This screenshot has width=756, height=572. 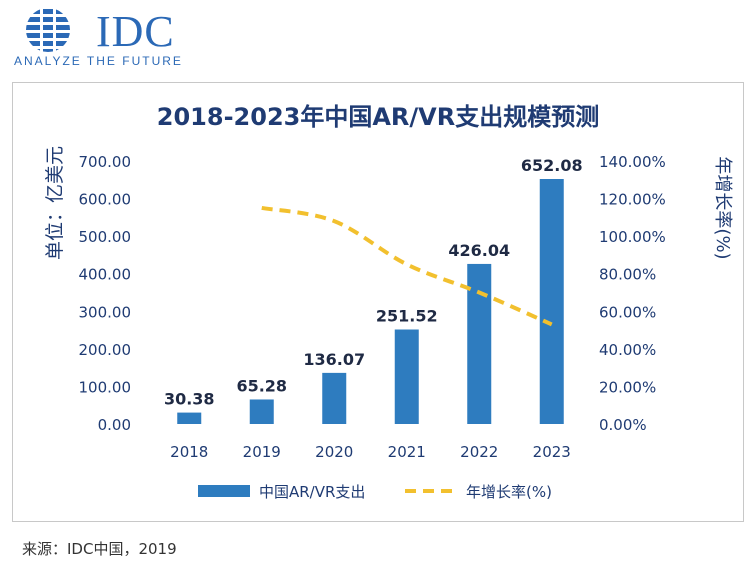 What do you see at coordinates (99, 549) in the screenshot?
I see `source-note: 来源：IDC中国，2019` at bounding box center [99, 549].